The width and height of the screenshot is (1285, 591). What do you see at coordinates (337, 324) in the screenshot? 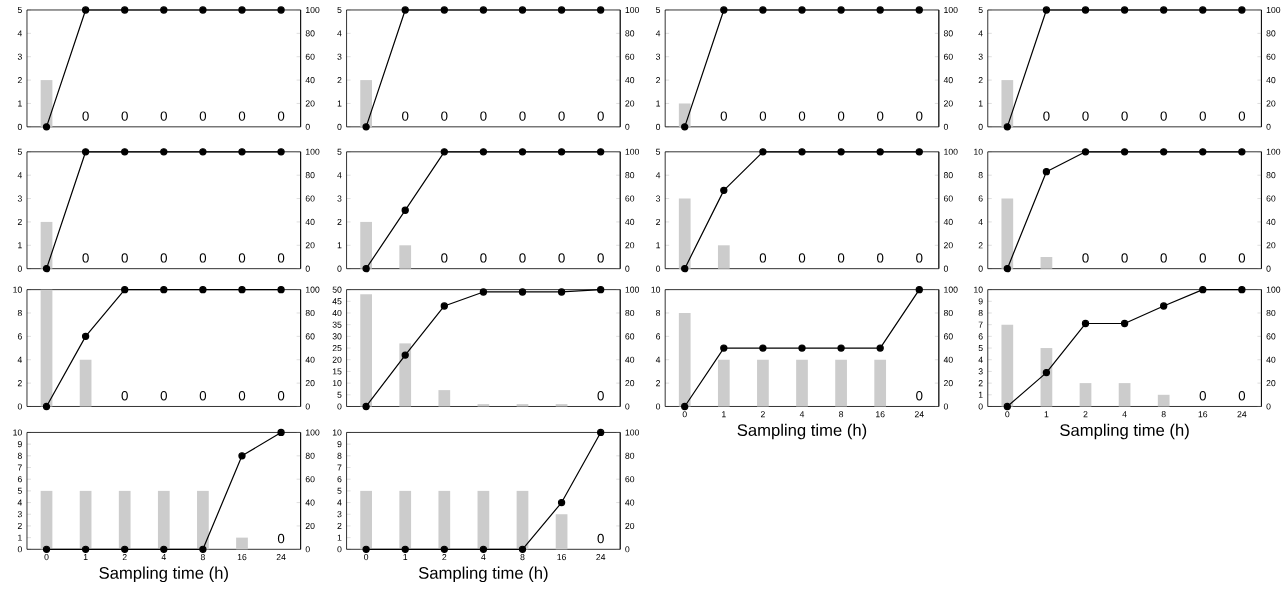
I see `y-tick-label: 35` at bounding box center [337, 324].